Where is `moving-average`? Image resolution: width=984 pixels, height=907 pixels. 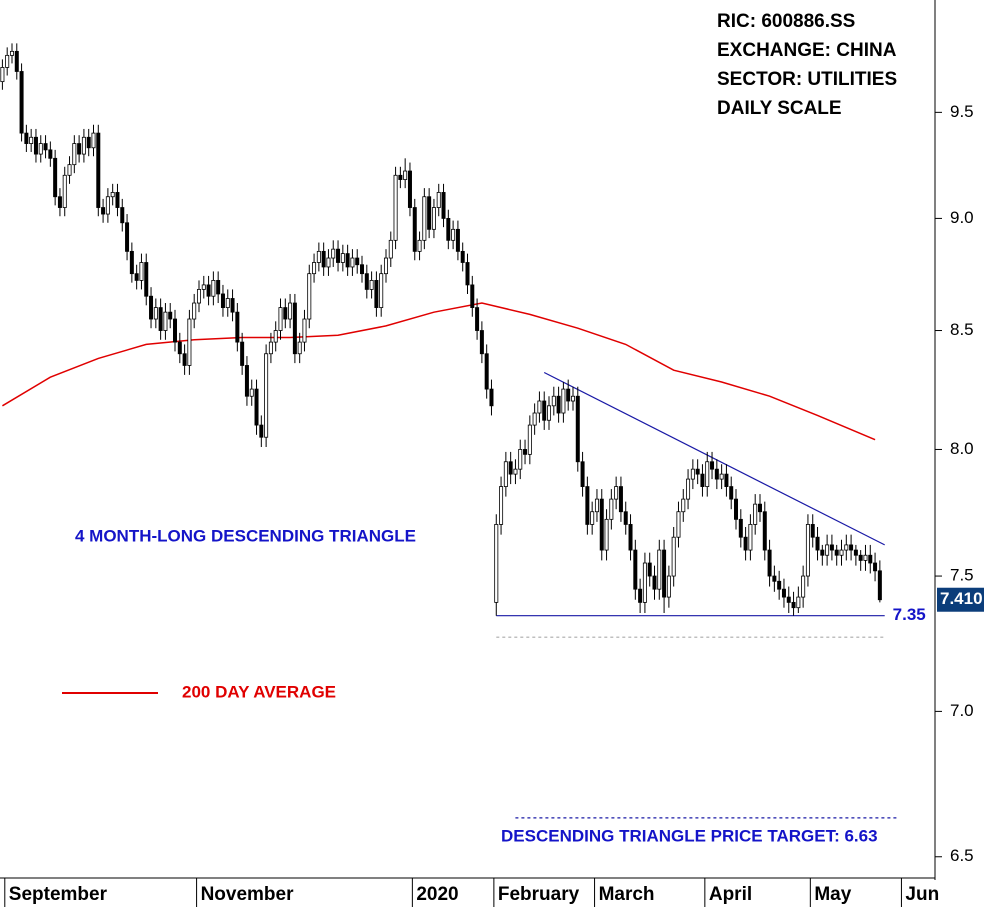 moving-average is located at coordinates (439, 371).